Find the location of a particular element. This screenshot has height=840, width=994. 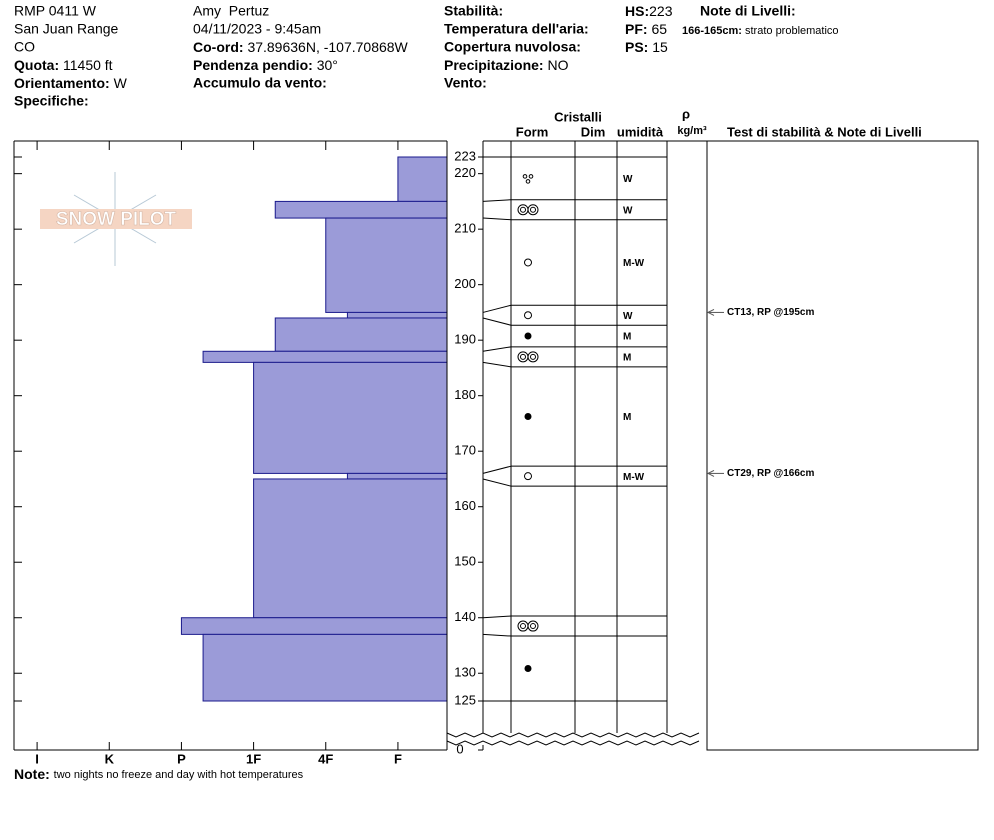

moisture: M-W is located at coordinates (634, 477).